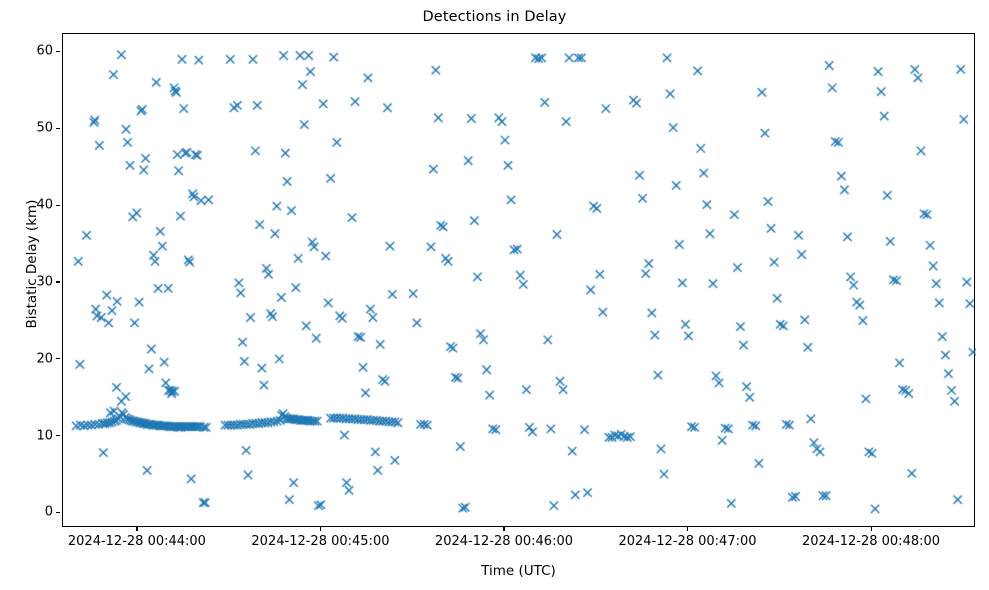  What do you see at coordinates (44, 51) in the screenshot?
I see `y-tick-label: 60` at bounding box center [44, 51].